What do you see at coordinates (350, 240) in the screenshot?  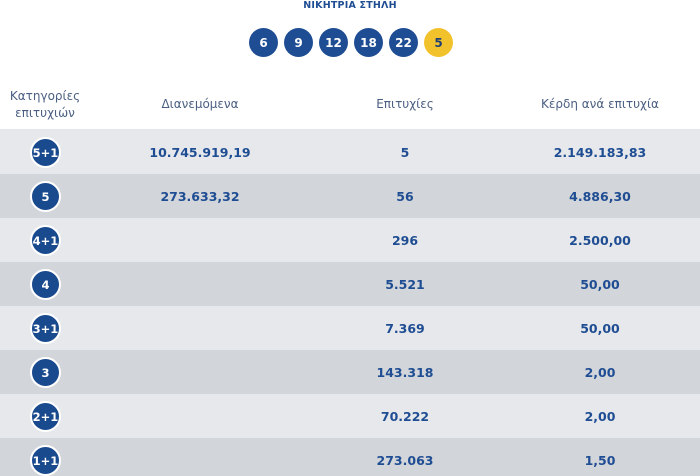 I see `table-row: 4+1 296 2.500,00` at bounding box center [350, 240].